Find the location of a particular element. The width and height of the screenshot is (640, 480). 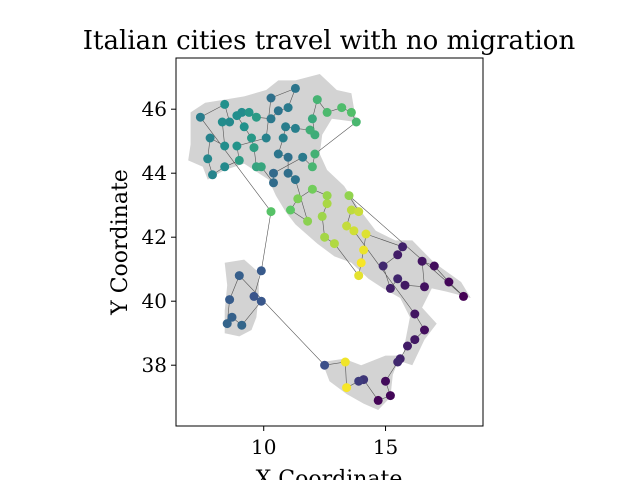

y-tick-label: 44 is located at coordinates (154, 173).